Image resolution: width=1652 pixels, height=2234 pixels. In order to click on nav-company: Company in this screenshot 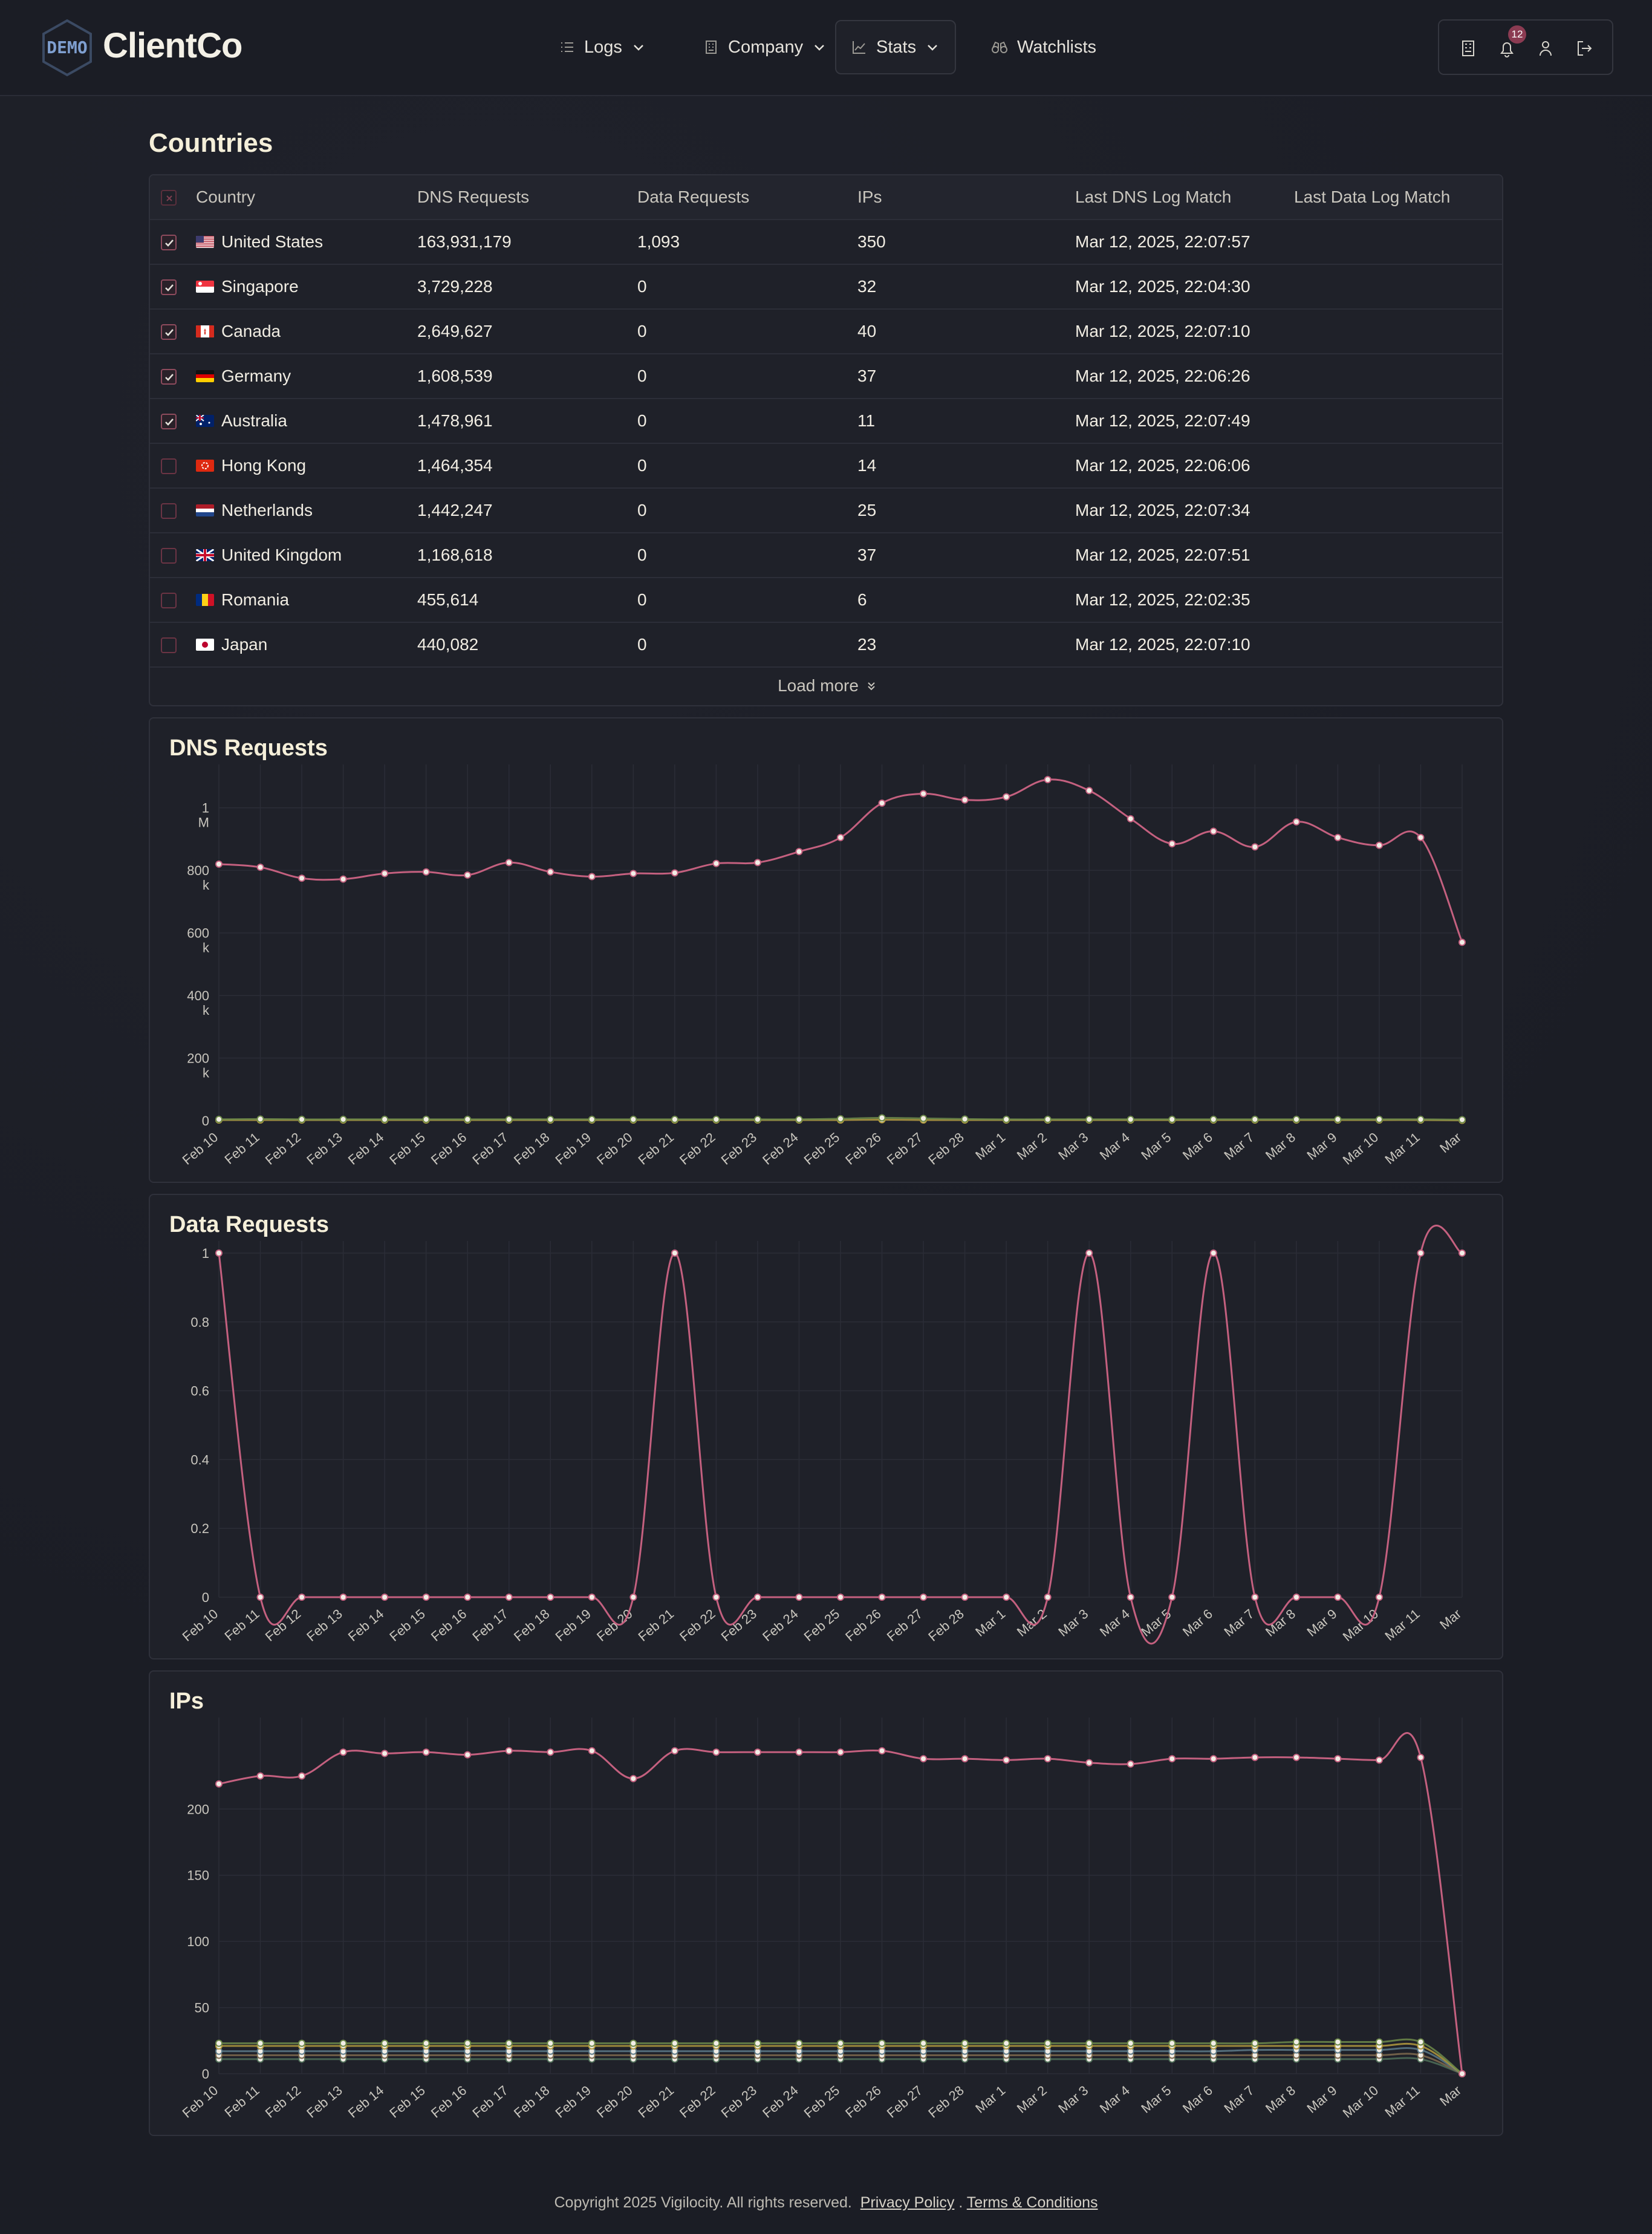, I will do `click(765, 47)`.